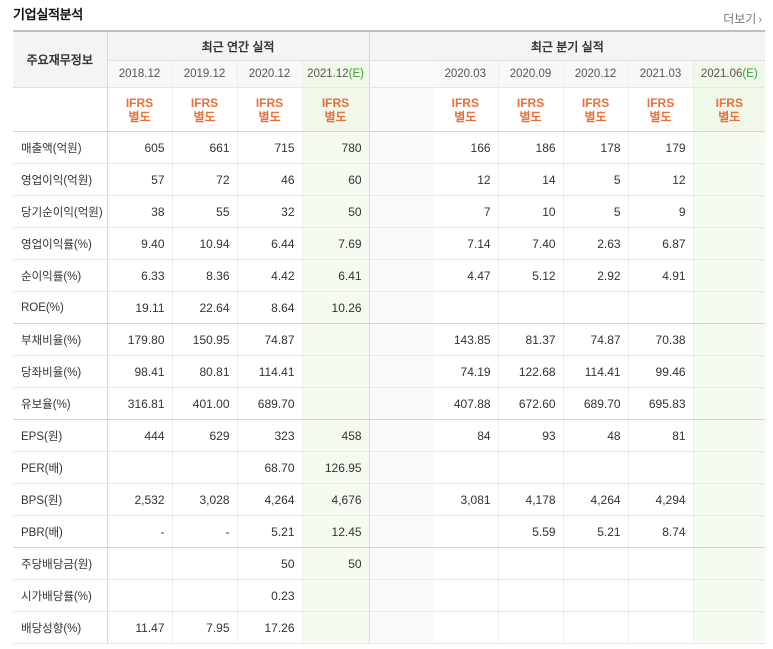  Describe the element at coordinates (140, 339) in the screenshot. I see `annual-value-cell: 179.80` at that location.